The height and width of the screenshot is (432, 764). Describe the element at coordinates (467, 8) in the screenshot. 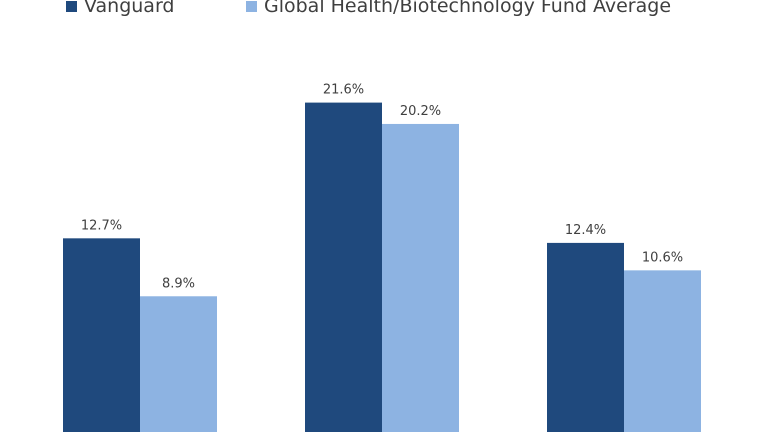

I see `legend-label-fund-average: Global Health/Biotechnology Fund Average` at that location.